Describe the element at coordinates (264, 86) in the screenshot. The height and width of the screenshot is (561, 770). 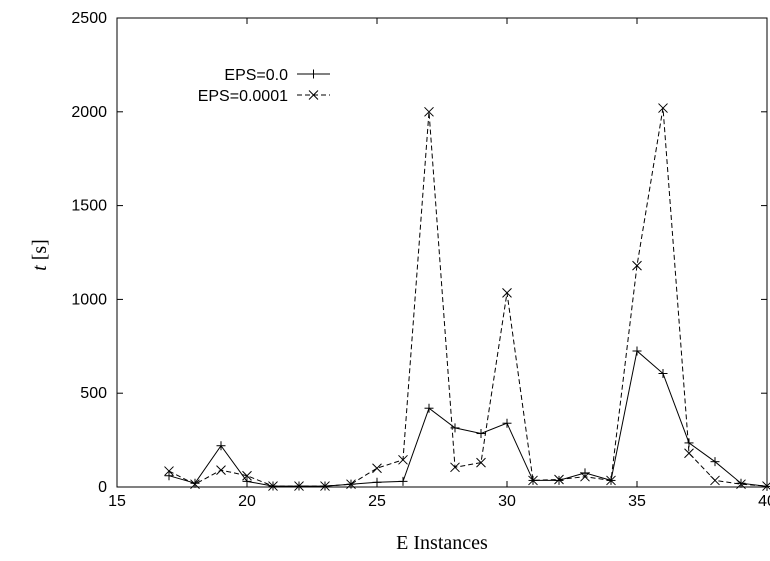
I see `legend: EPS=0.0 EPS=0.0001` at that location.